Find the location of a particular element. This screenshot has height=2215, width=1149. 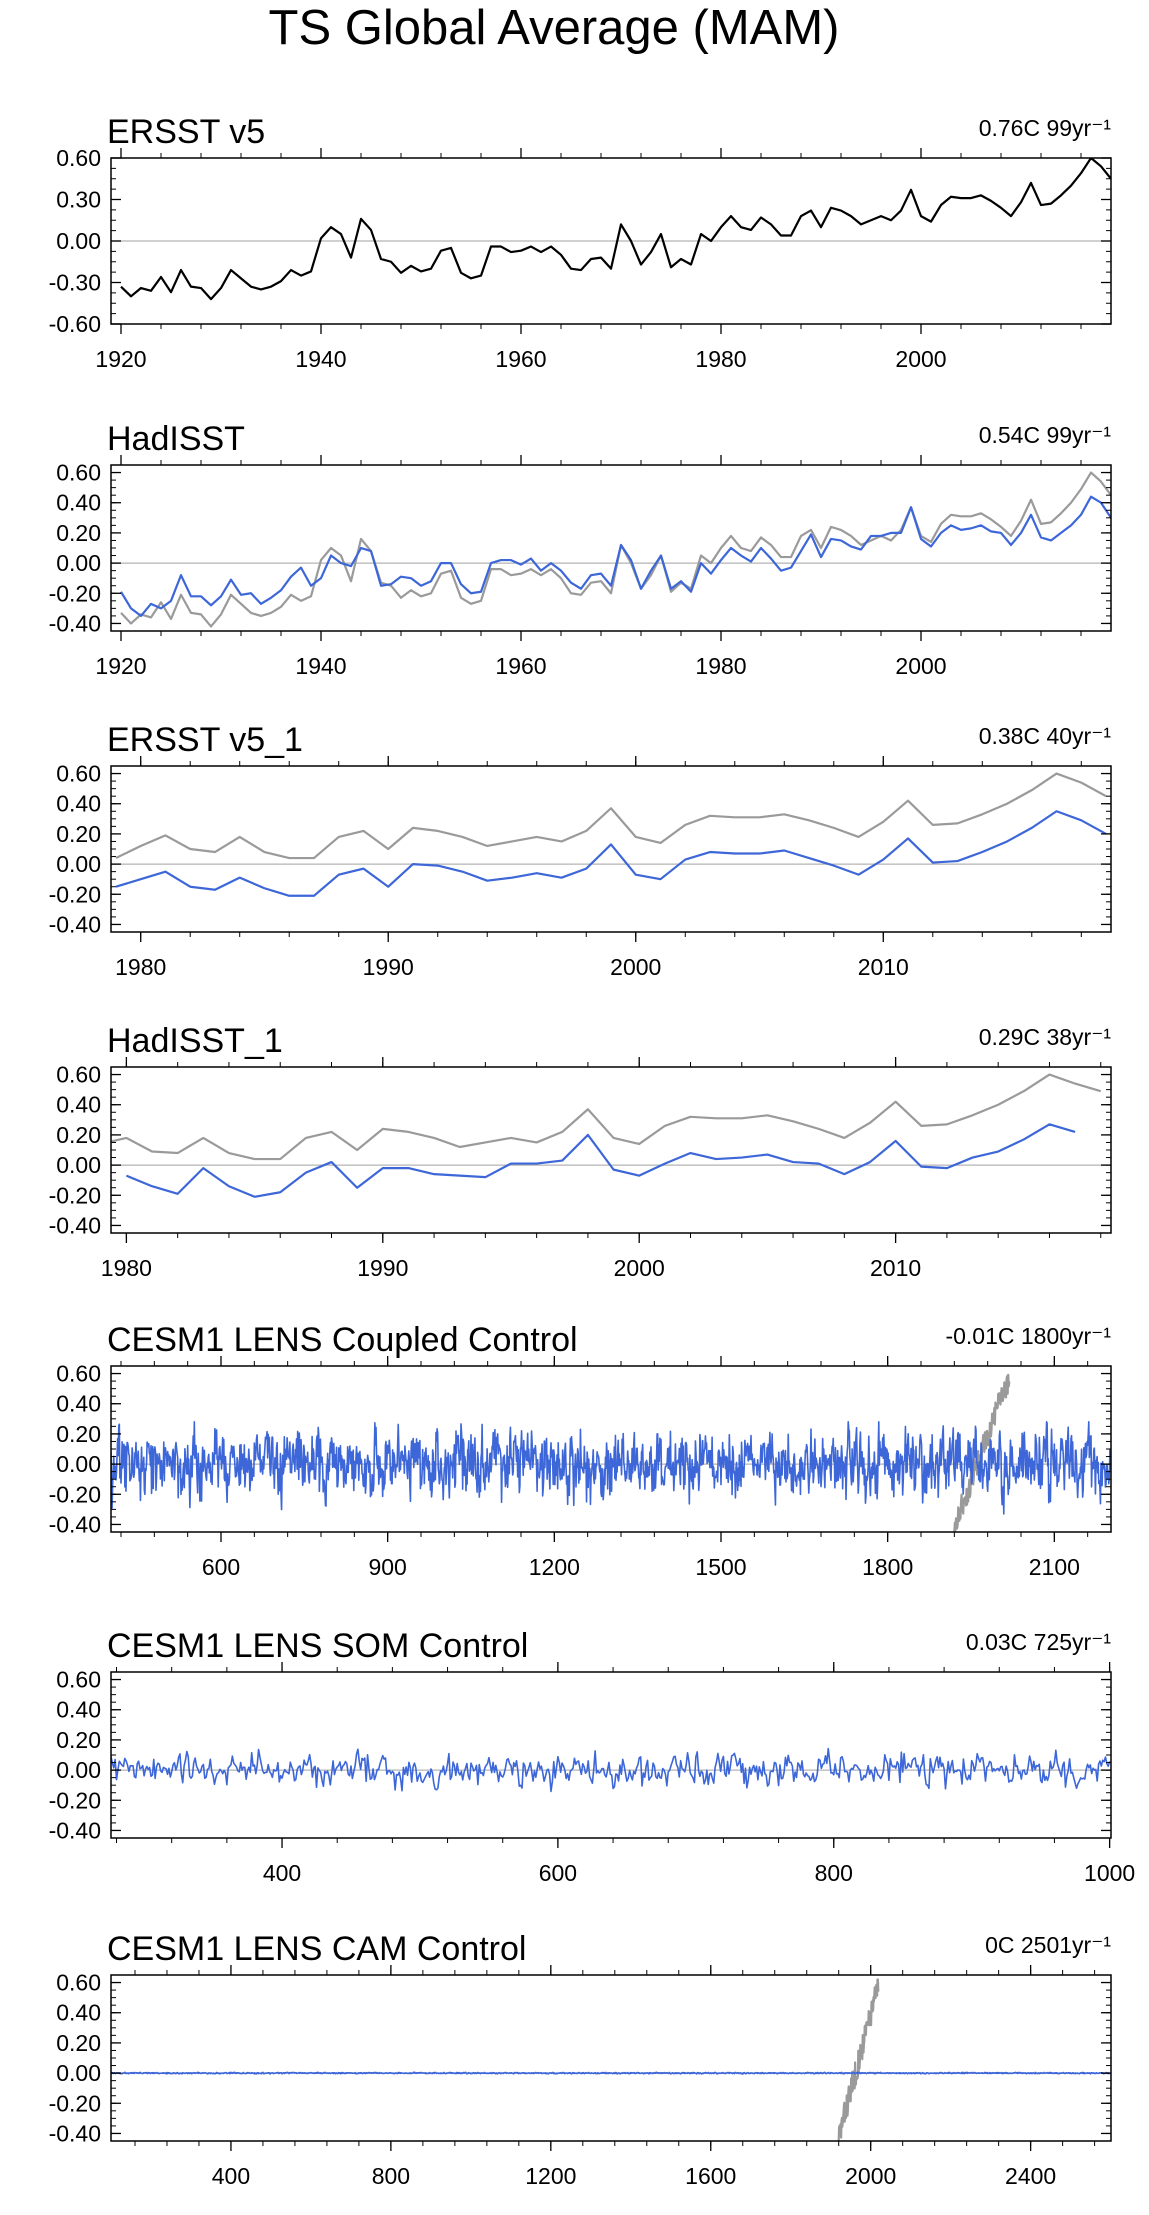

x-tick-label: 1000 is located at coordinates (1109, 1873).